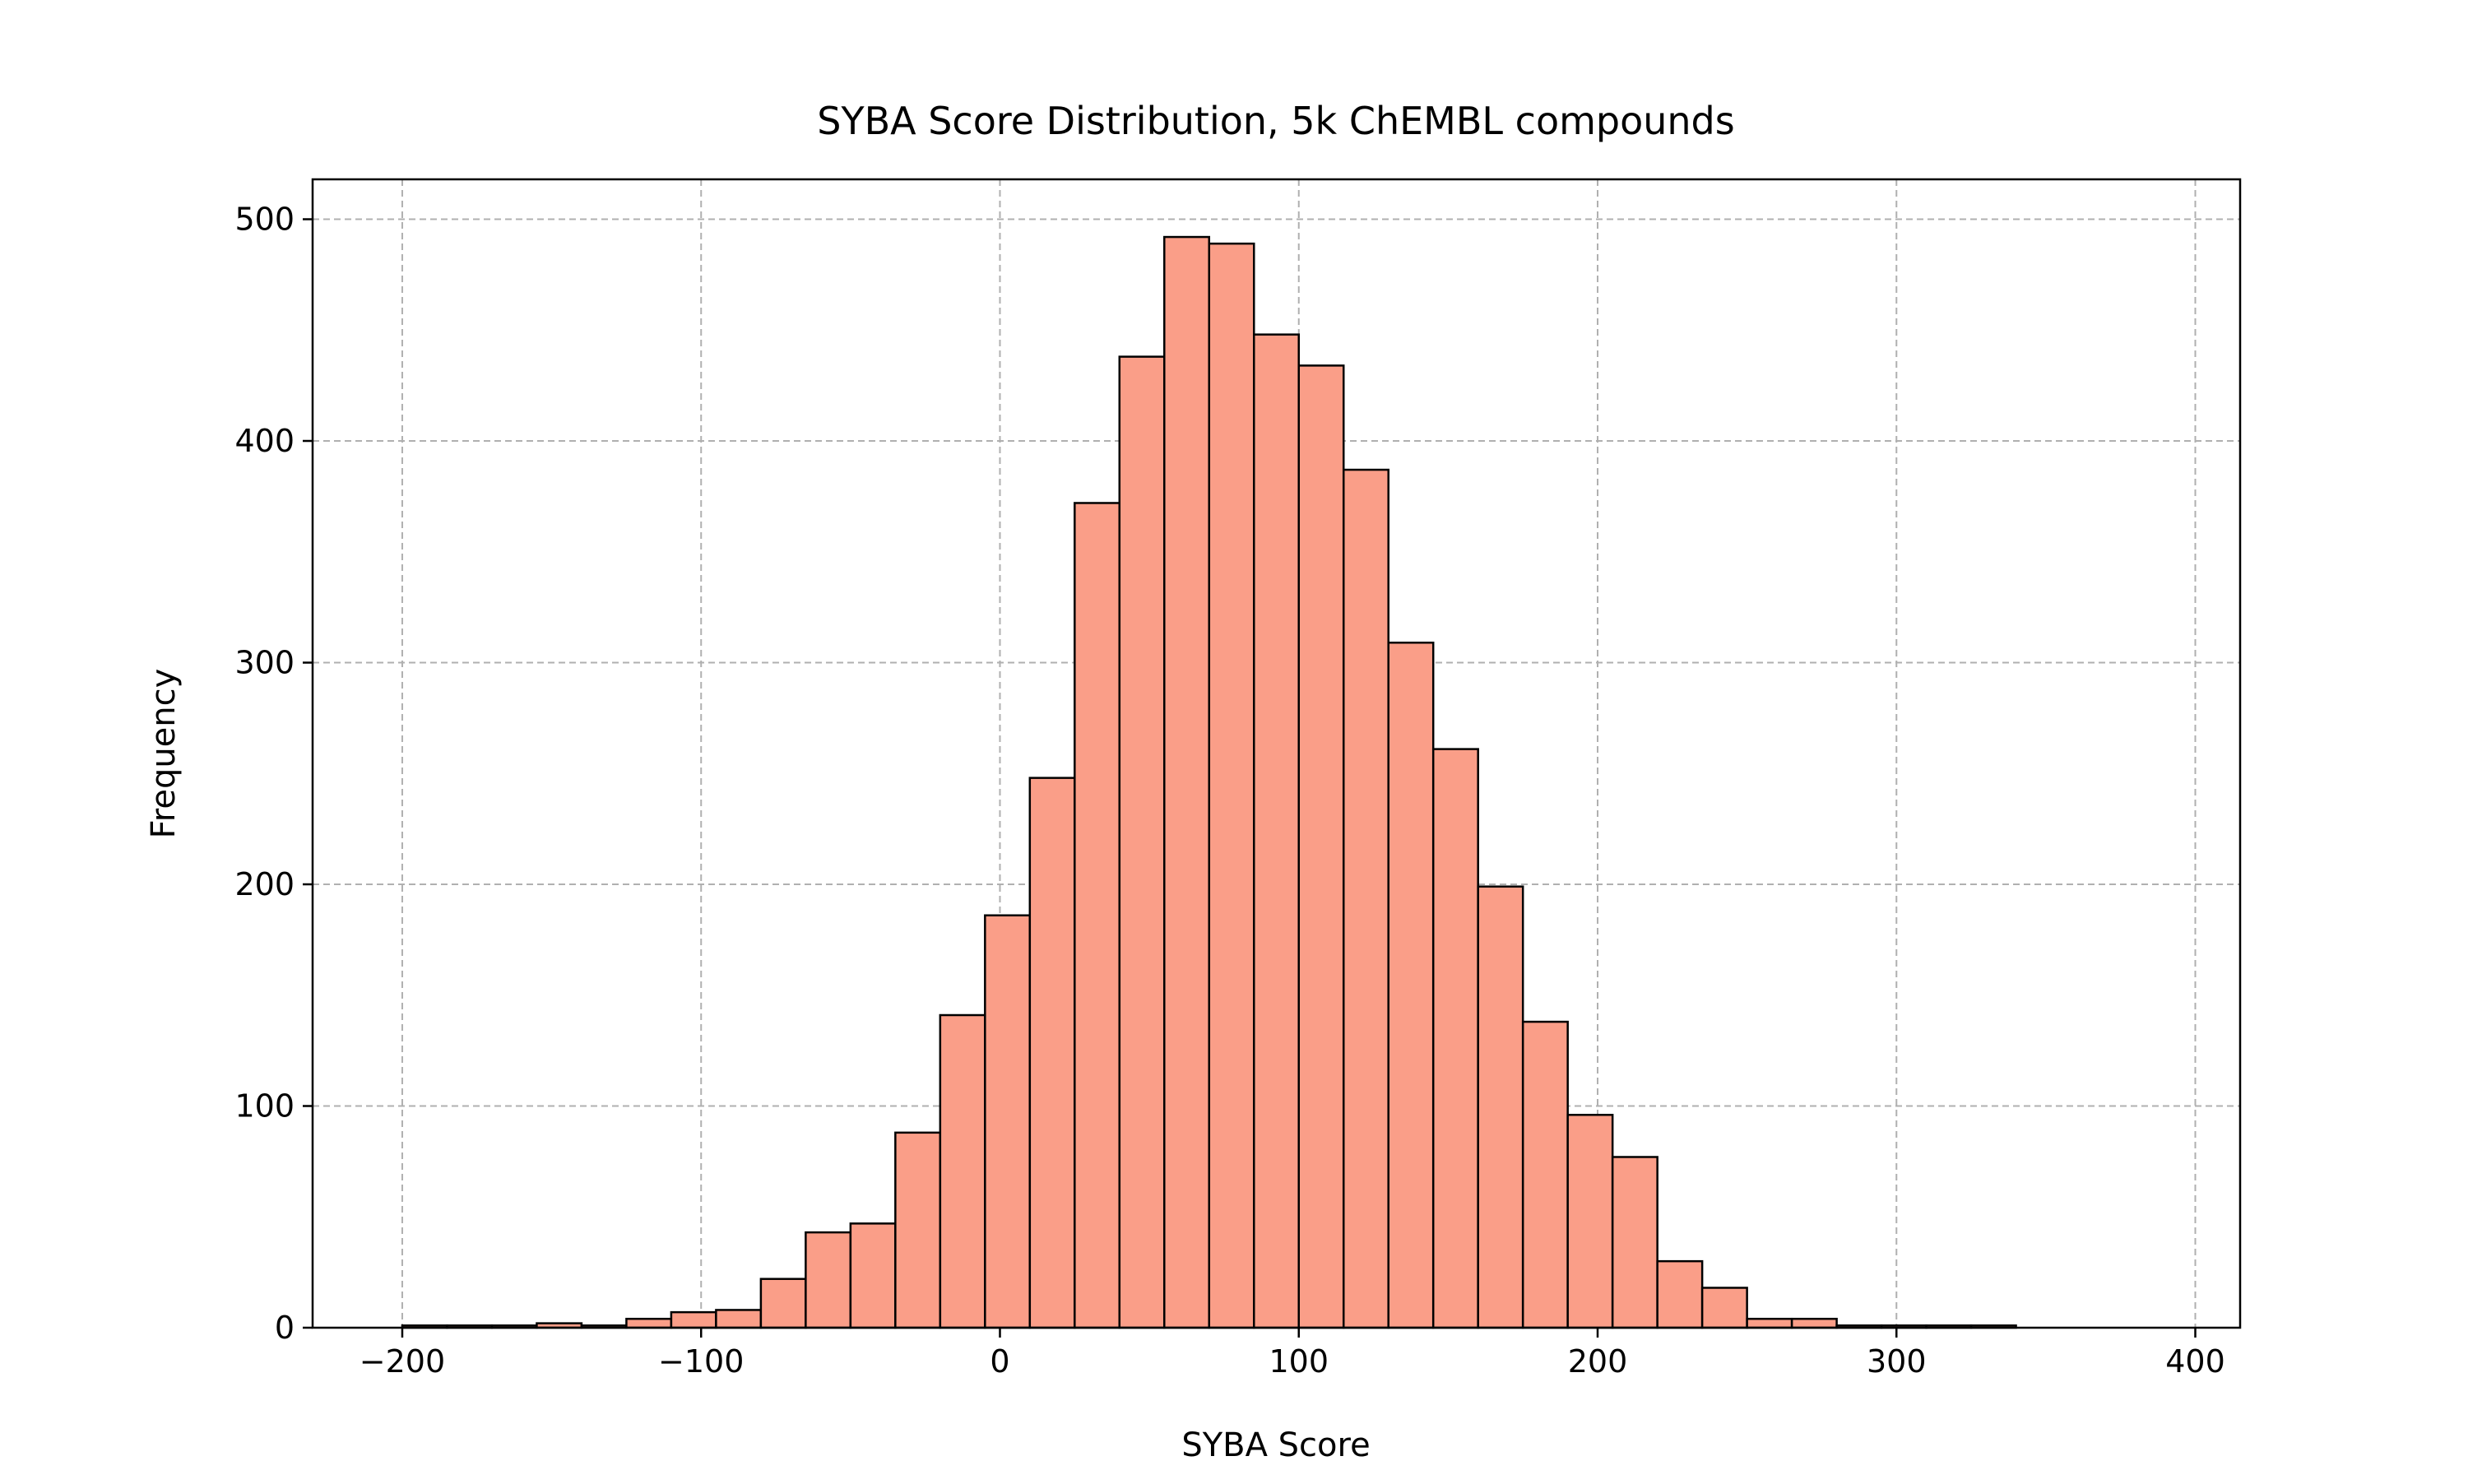 The image size is (2468, 1484). Describe the element at coordinates (1598, 1361) in the screenshot. I see `x-tick-label: 200` at that location.